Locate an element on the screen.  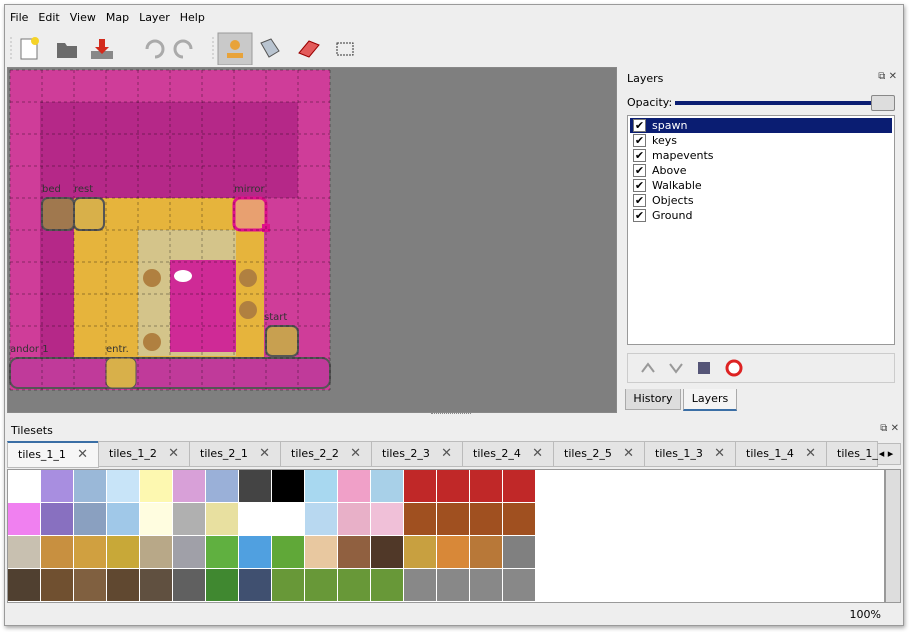
layer-row: ✔ mapevents is located at coordinates (761, 155).